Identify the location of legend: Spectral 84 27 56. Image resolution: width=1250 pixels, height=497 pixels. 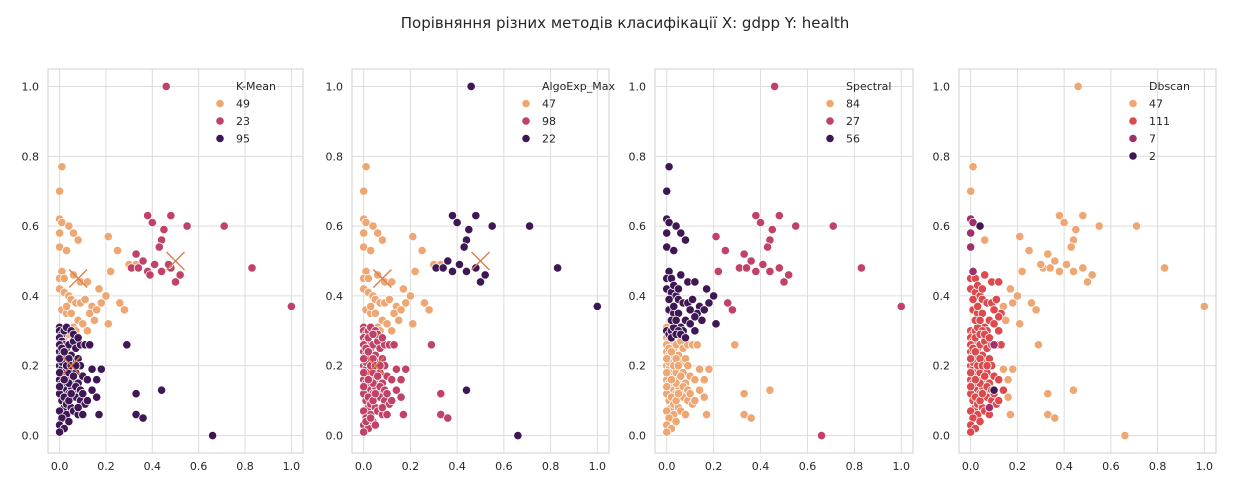
(858, 113).